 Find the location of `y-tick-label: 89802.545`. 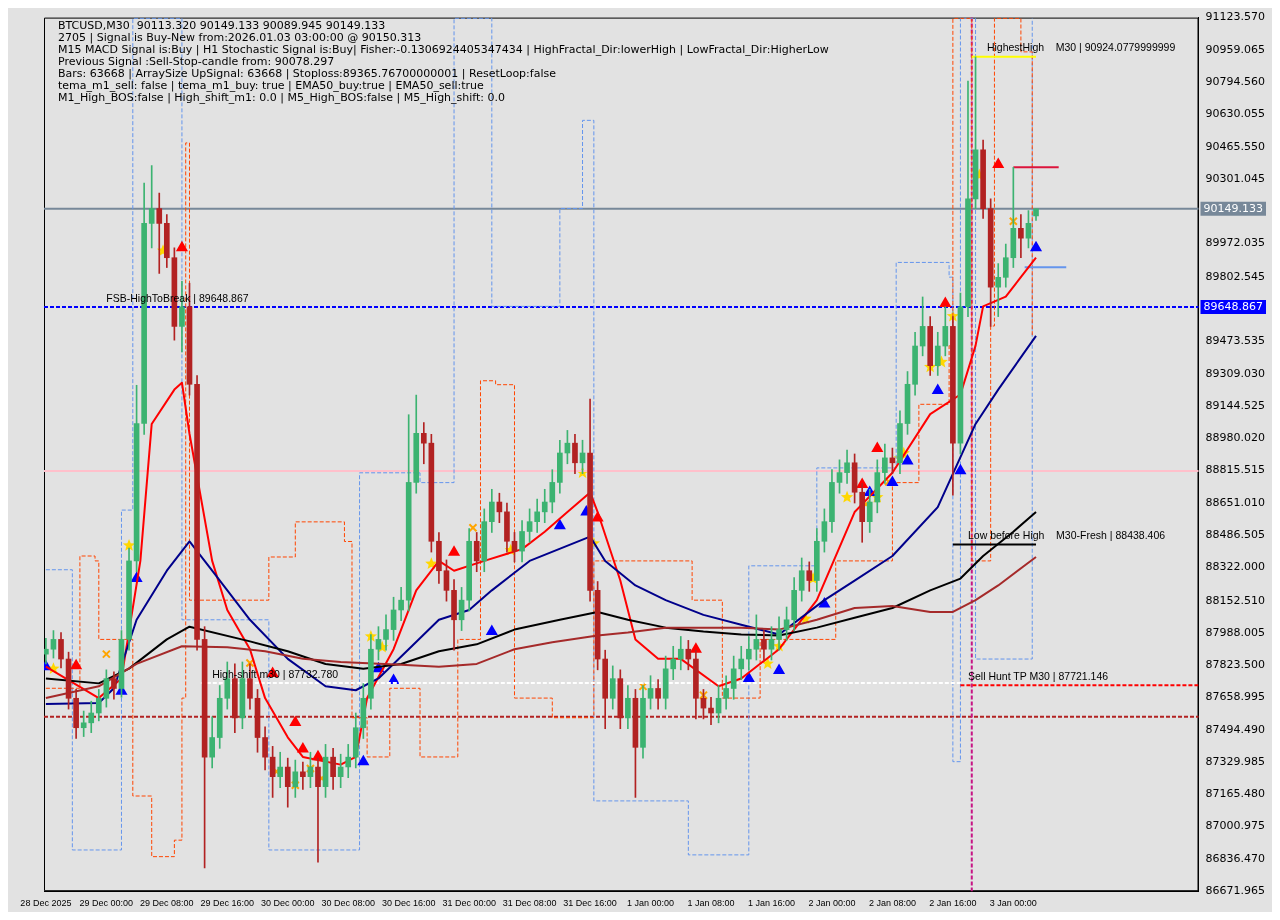

y-tick-label: 89802.545 is located at coordinates (1235, 276).